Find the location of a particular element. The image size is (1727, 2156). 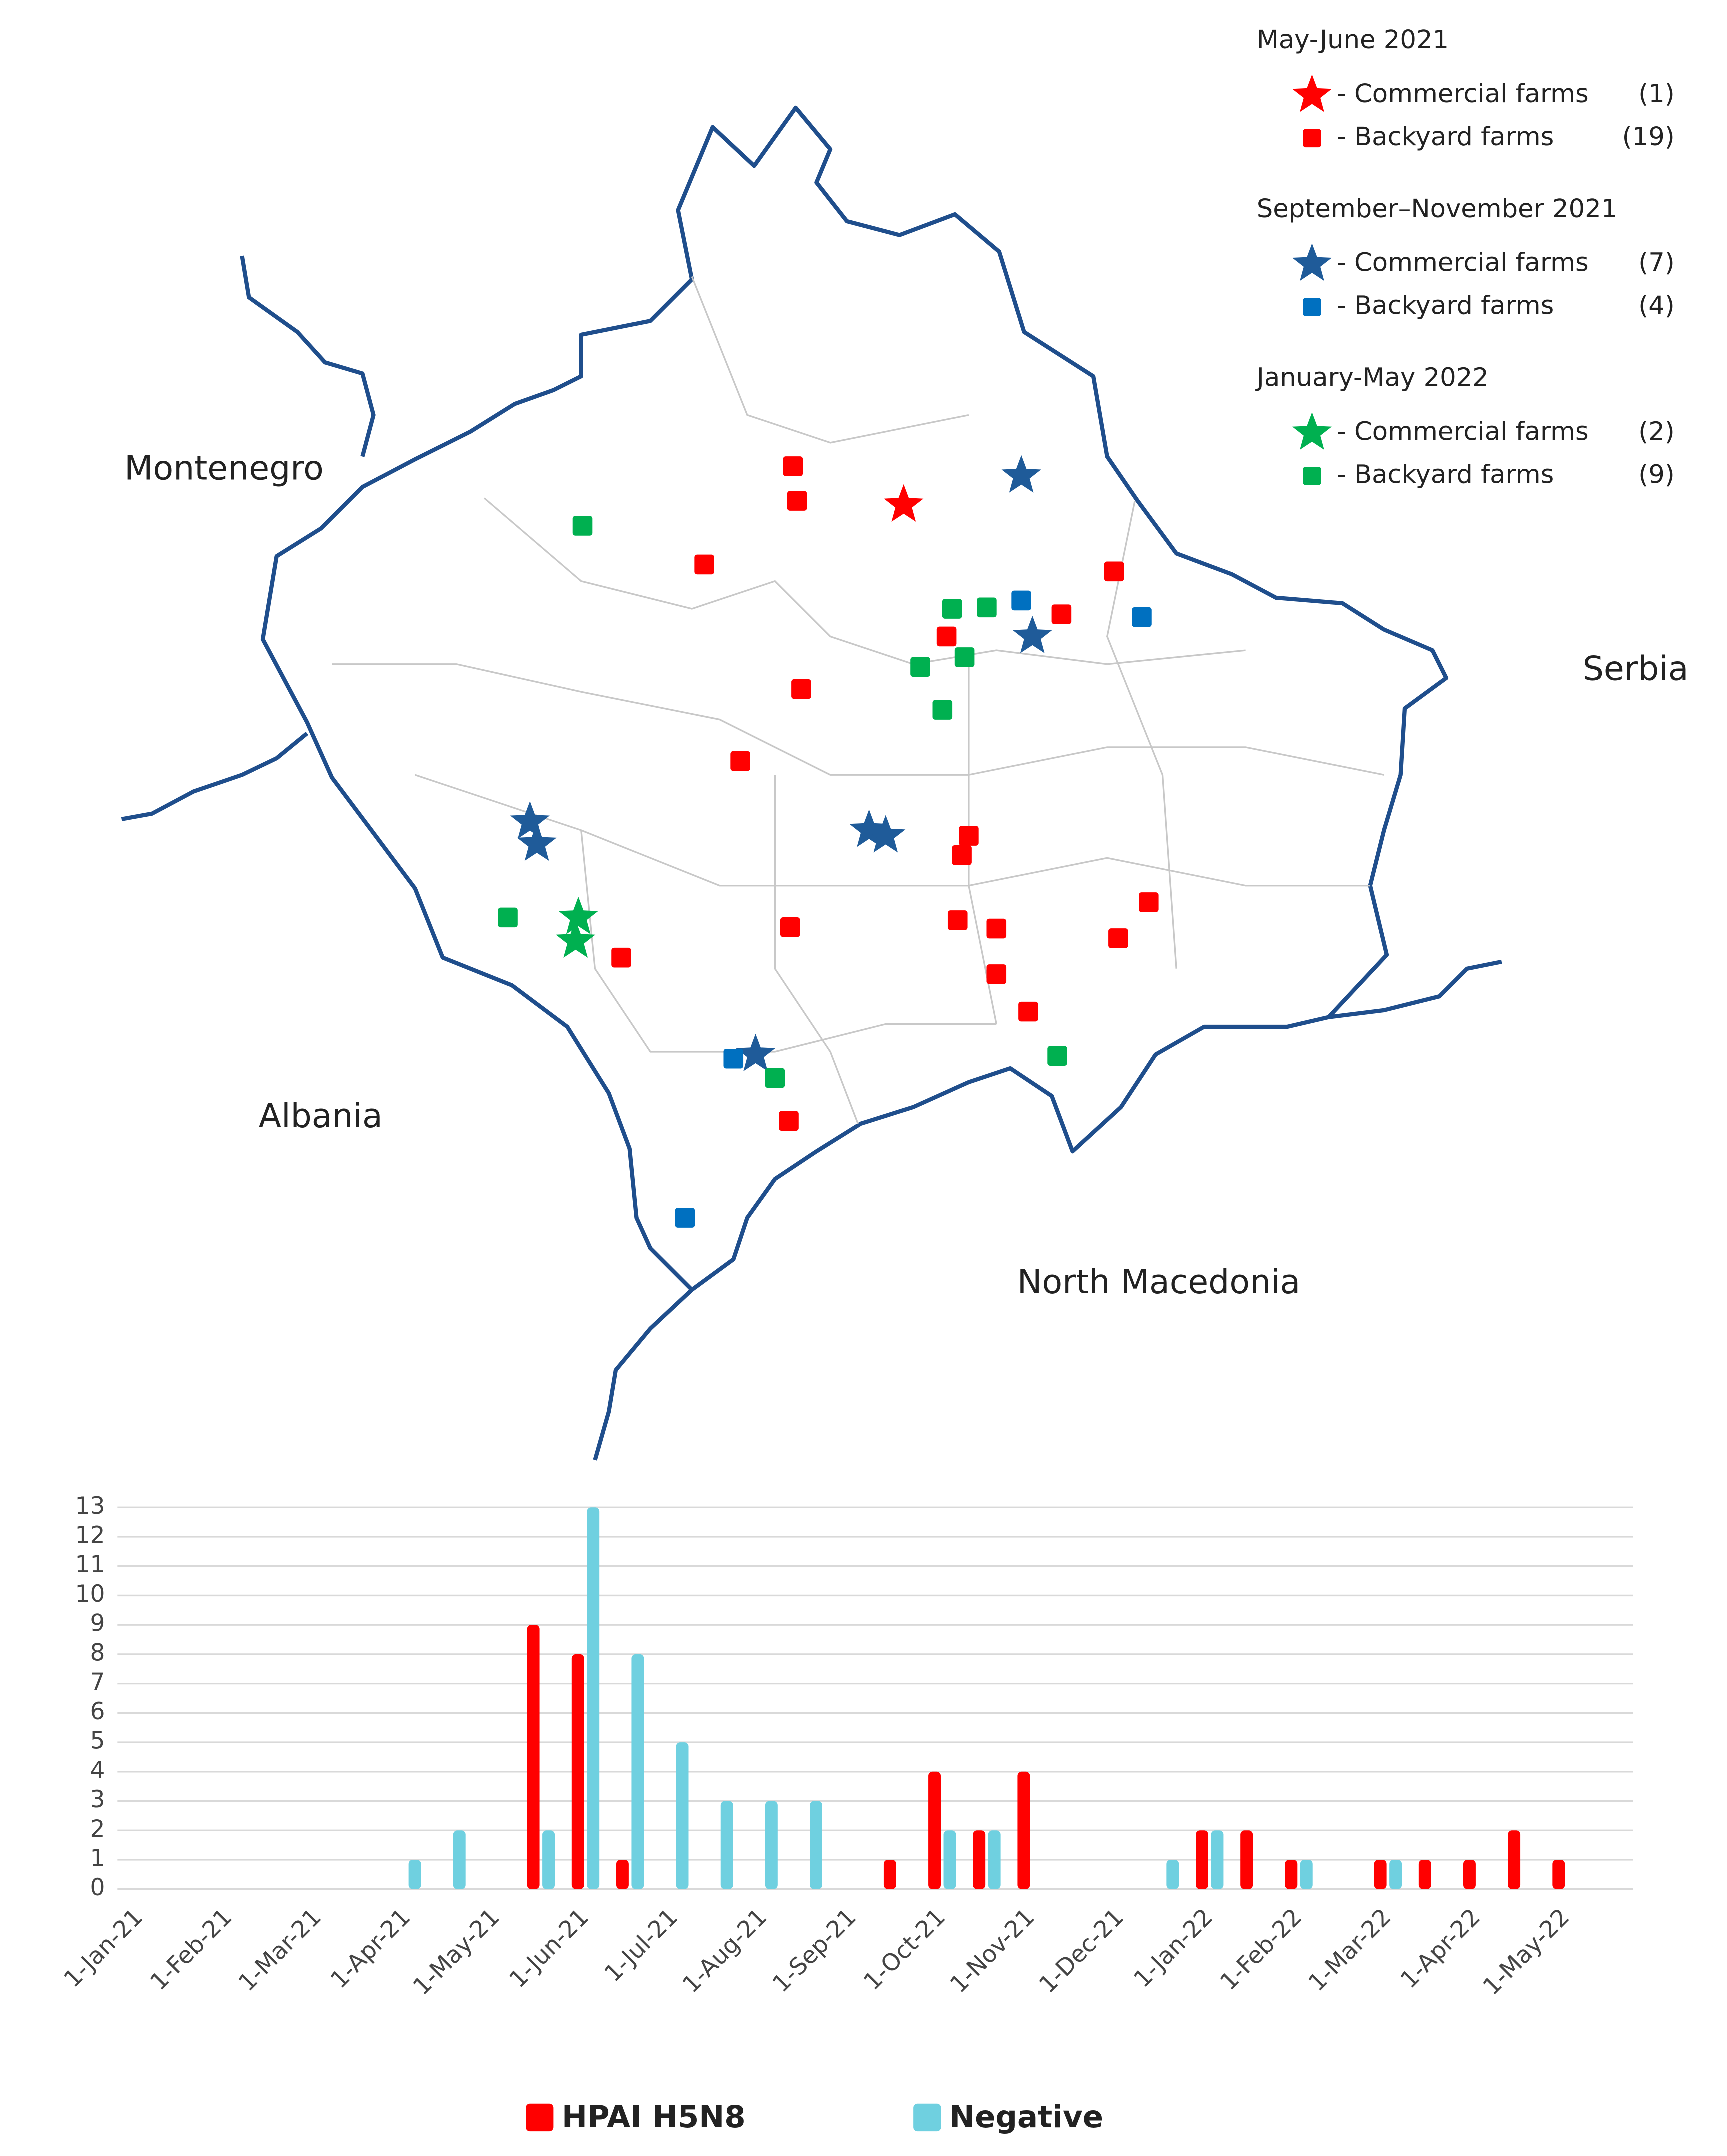

x-tick-label: 1-Feb-22 is located at coordinates (1261, 1949).